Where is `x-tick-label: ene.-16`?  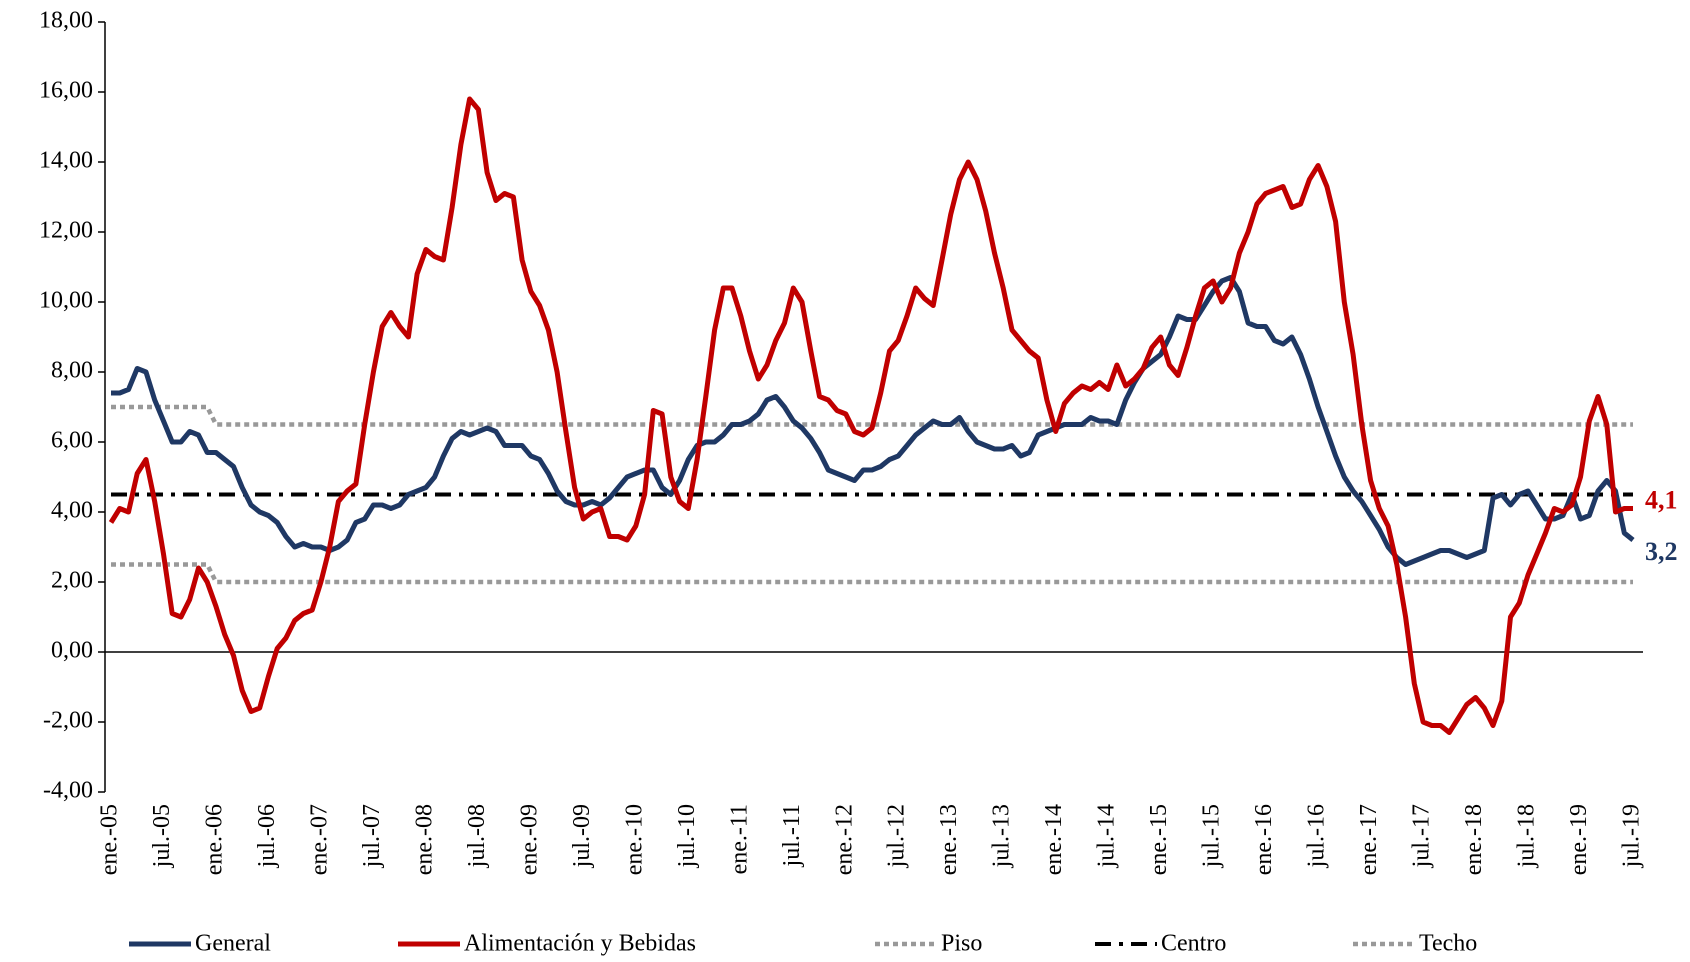 x-tick-label: ene.-16 is located at coordinates (1264, 839).